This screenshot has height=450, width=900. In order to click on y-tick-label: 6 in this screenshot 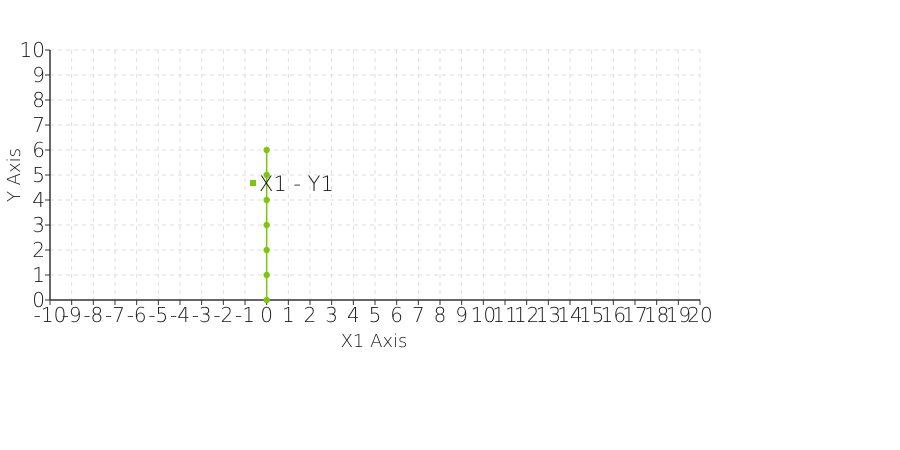, I will do `click(38, 150)`.